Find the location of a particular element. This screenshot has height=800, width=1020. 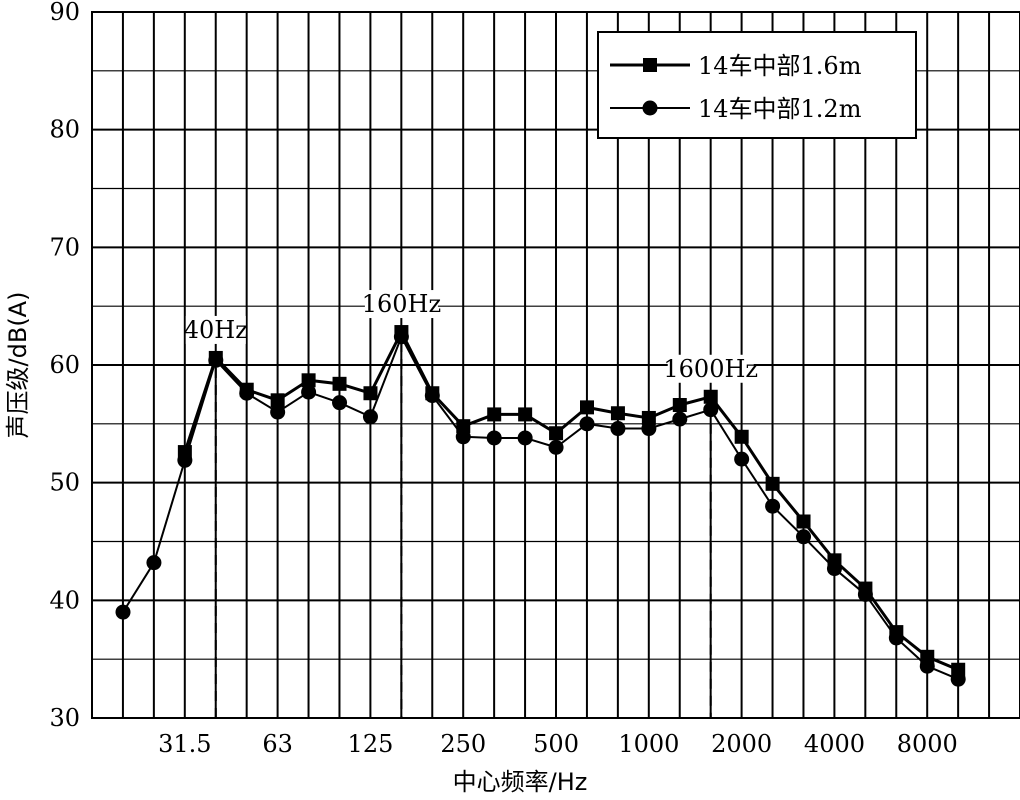

y-axis: 30 40 50 60 70 80 90 is located at coordinates (64, 366).